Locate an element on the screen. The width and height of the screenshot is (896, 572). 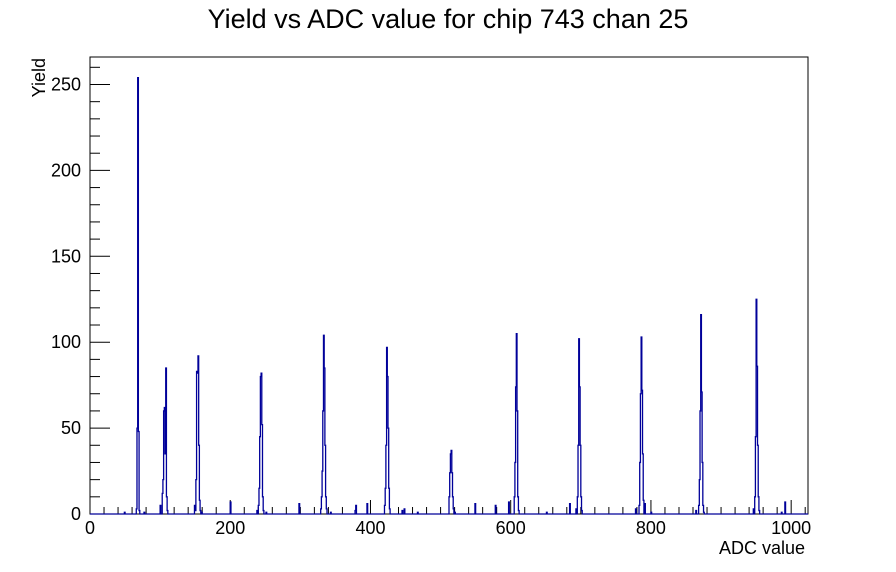
x-tick-label: 0 is located at coordinates (90, 528).